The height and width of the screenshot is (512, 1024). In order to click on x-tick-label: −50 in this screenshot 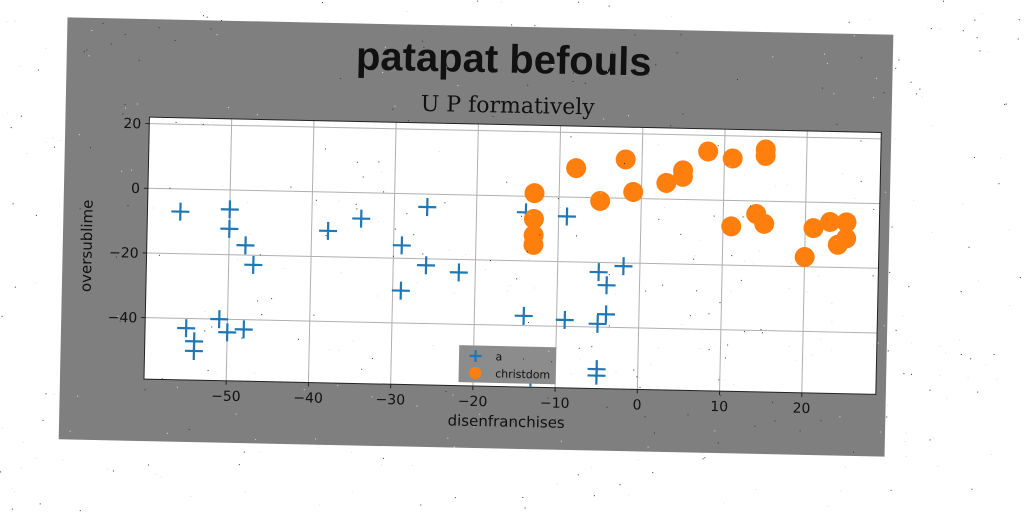, I will do `click(226, 396)`.